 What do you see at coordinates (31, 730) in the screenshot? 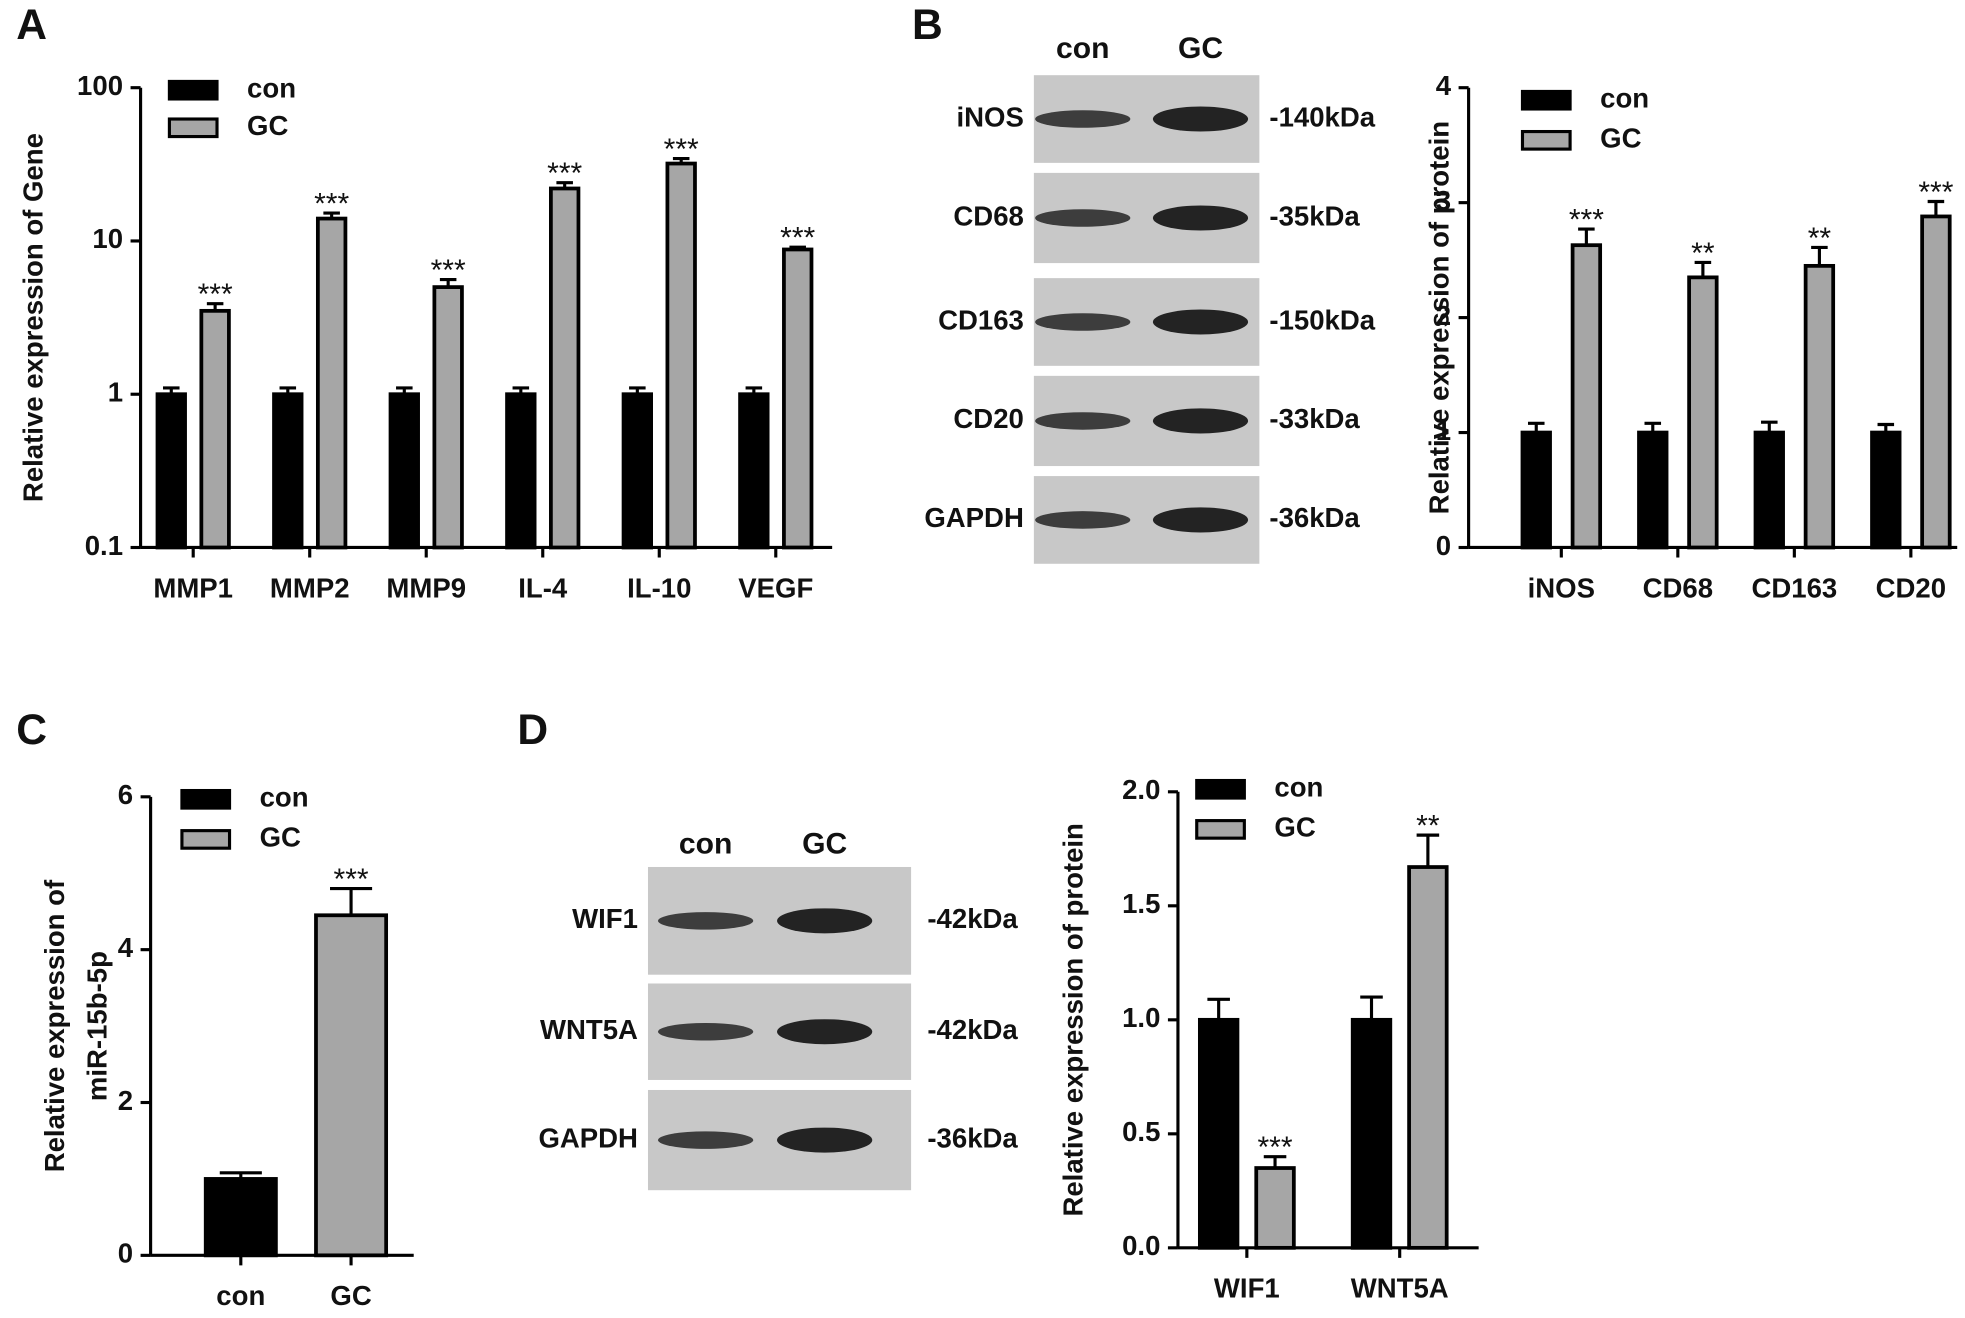
I see `panel-label: C` at bounding box center [31, 730].